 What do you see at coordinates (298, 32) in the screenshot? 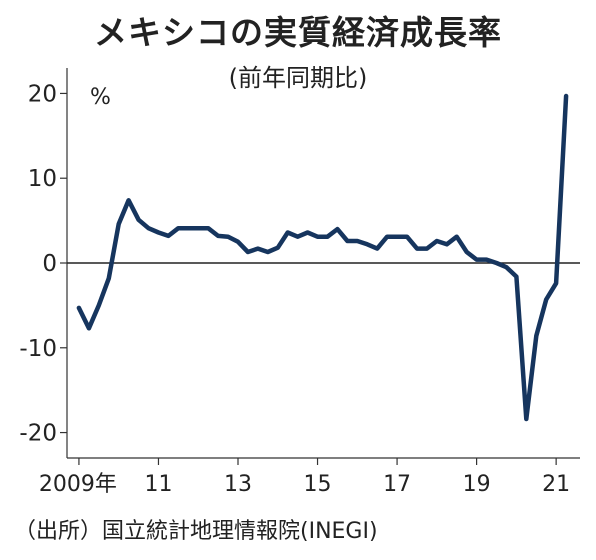
I see `chart-title: メキシコの実質経済成長率` at bounding box center [298, 32].